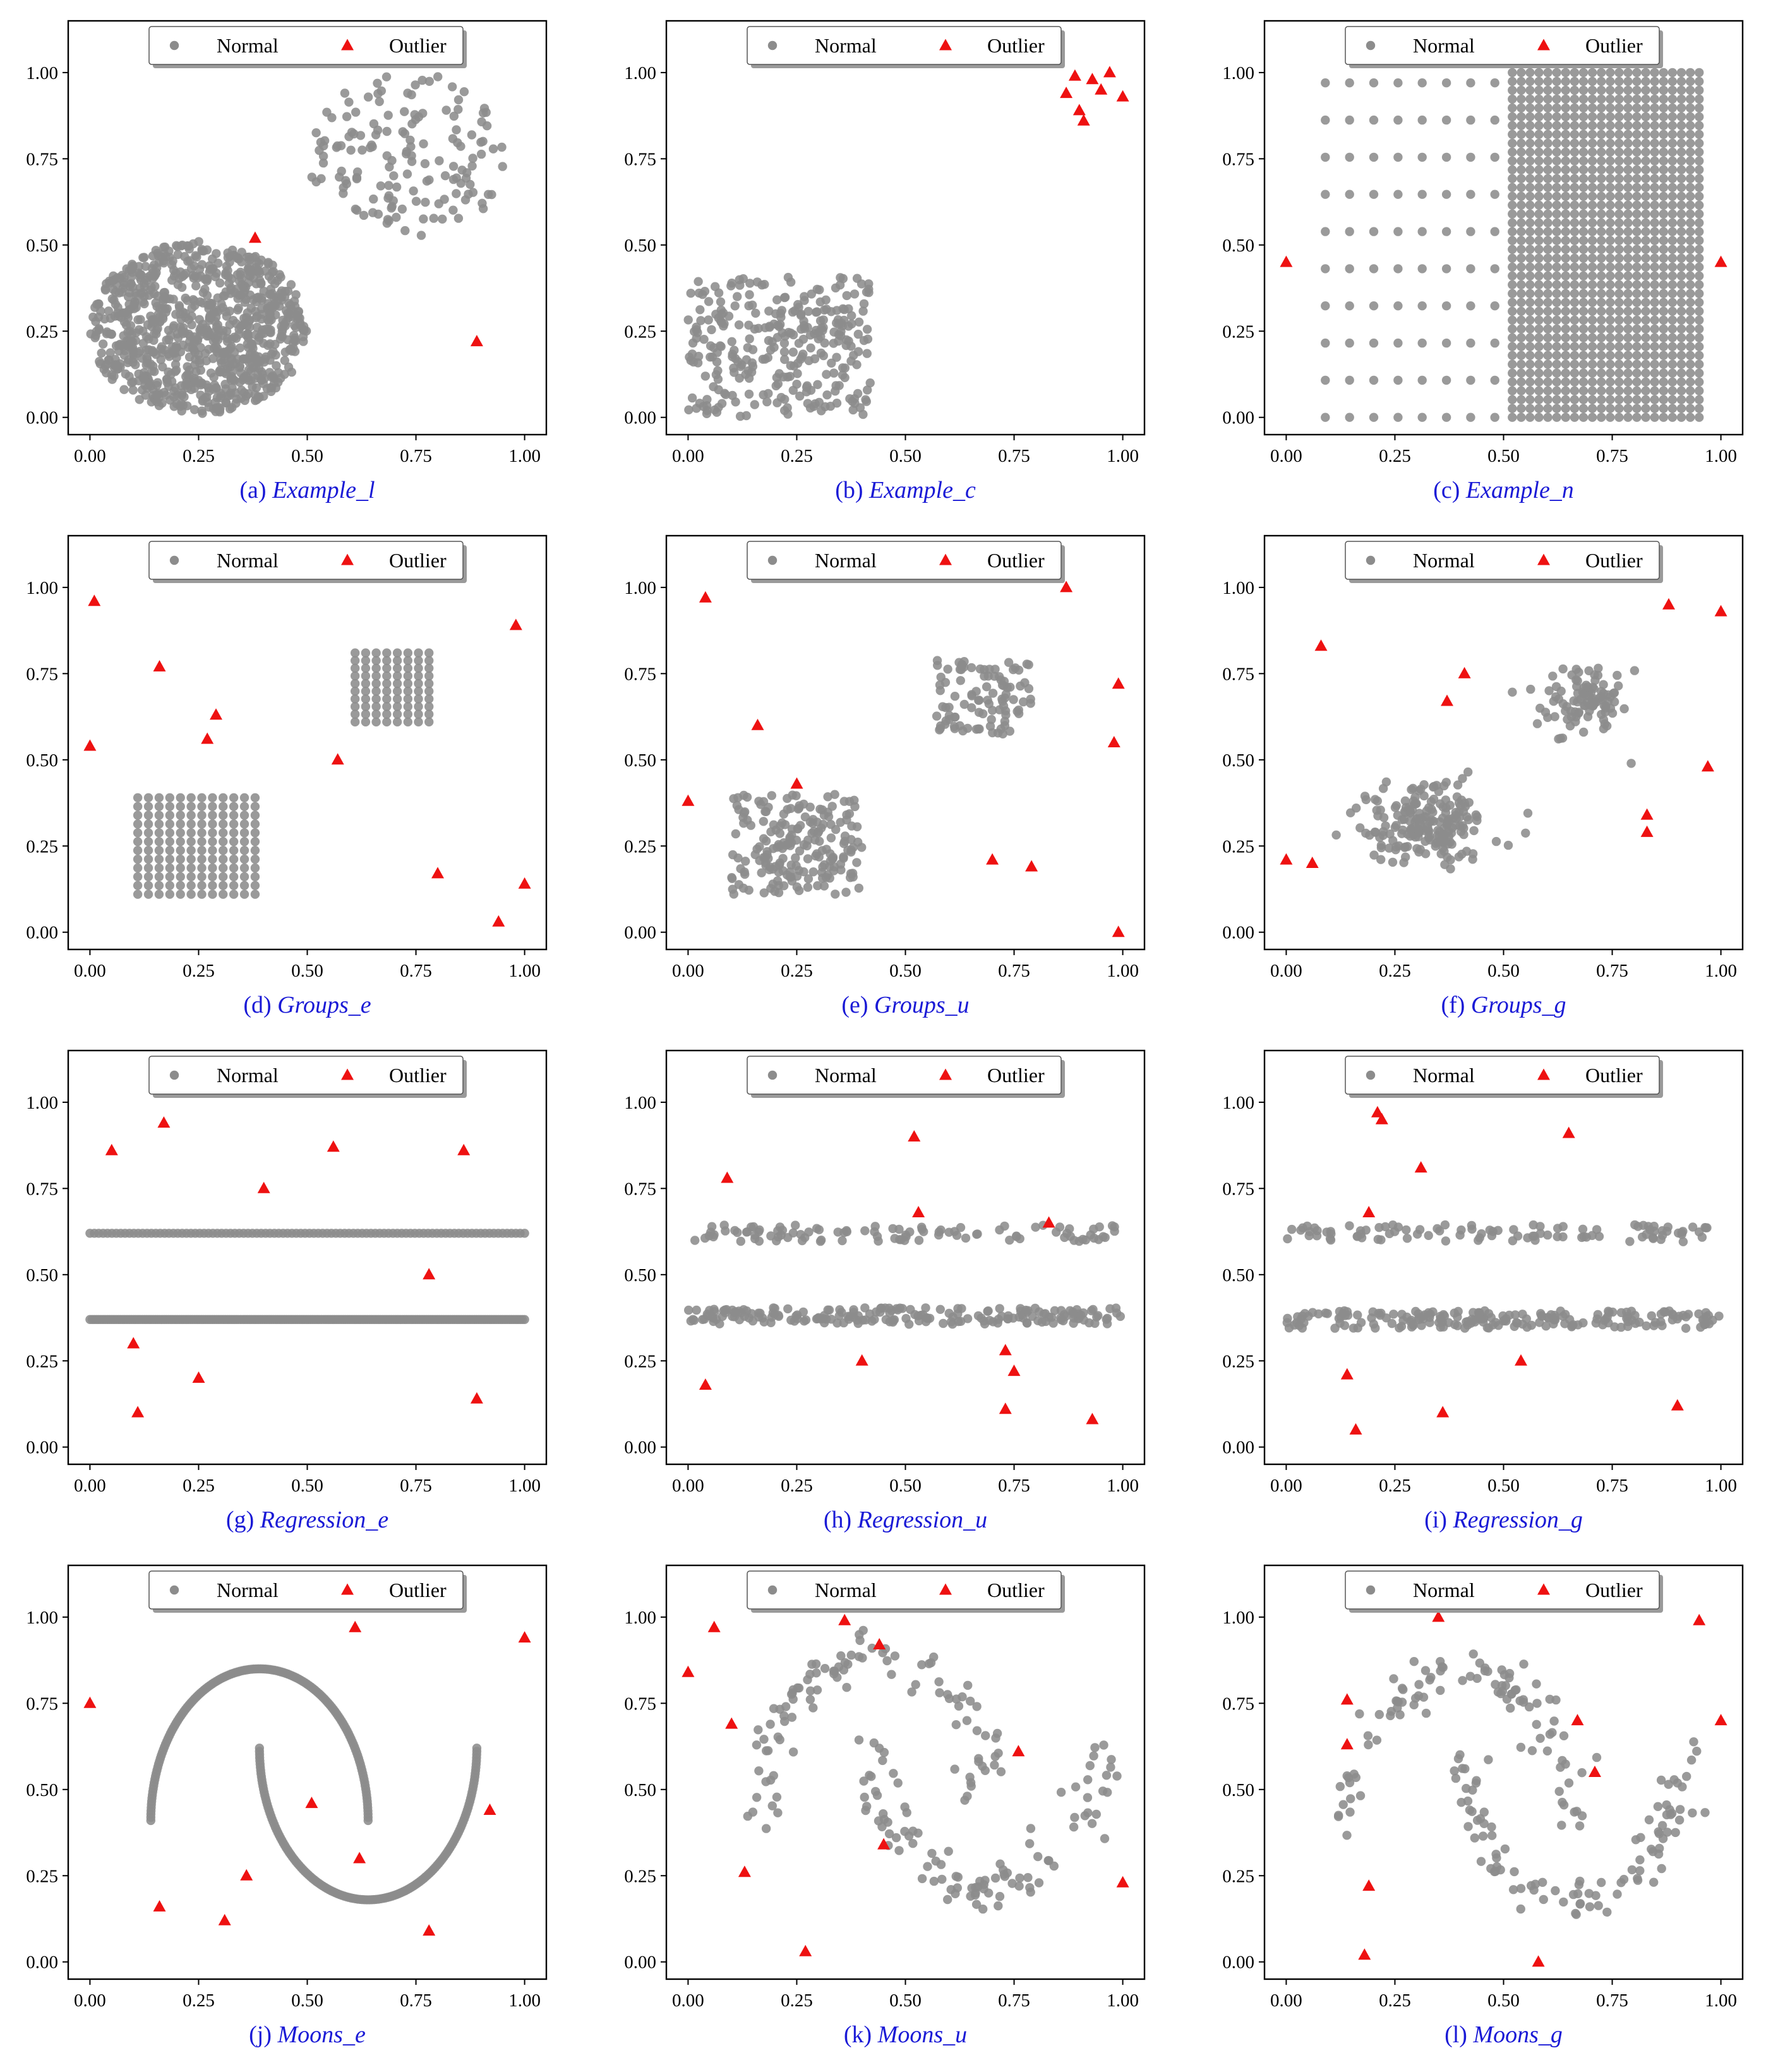 This screenshot has height=2072, width=1778. What do you see at coordinates (42, 760) in the screenshot?
I see `y-tick-label: 0.50` at bounding box center [42, 760].